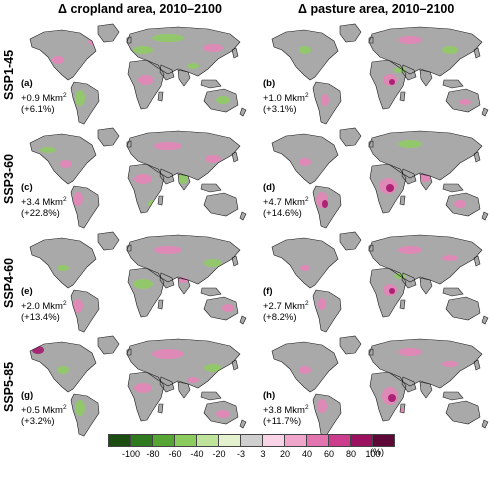  What do you see at coordinates (284, 410) in the screenshot?
I see `area-value: +3.8 Mkm` at bounding box center [284, 410].